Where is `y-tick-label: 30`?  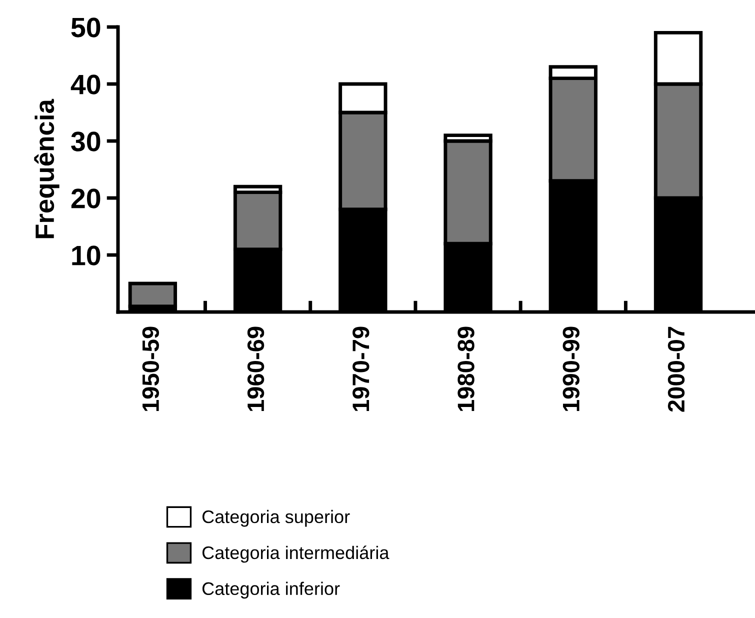 y-tick-label: 30 is located at coordinates (85, 142).